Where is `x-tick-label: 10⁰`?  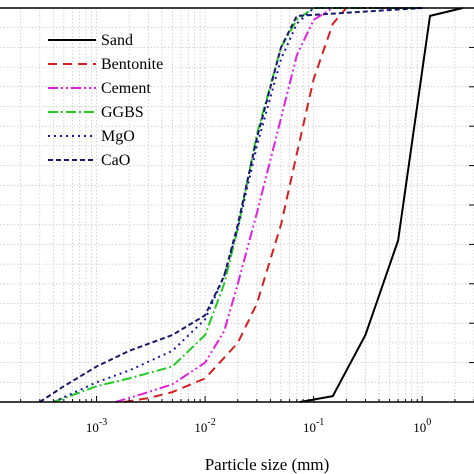
x-tick-label: 10⁰ is located at coordinates (422, 426).